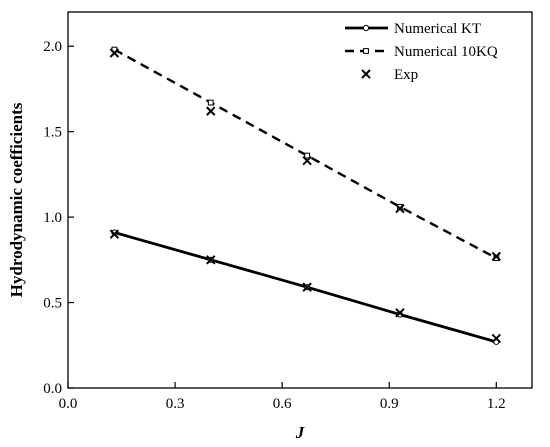  I want to click on marker-circle, so click(366, 28).